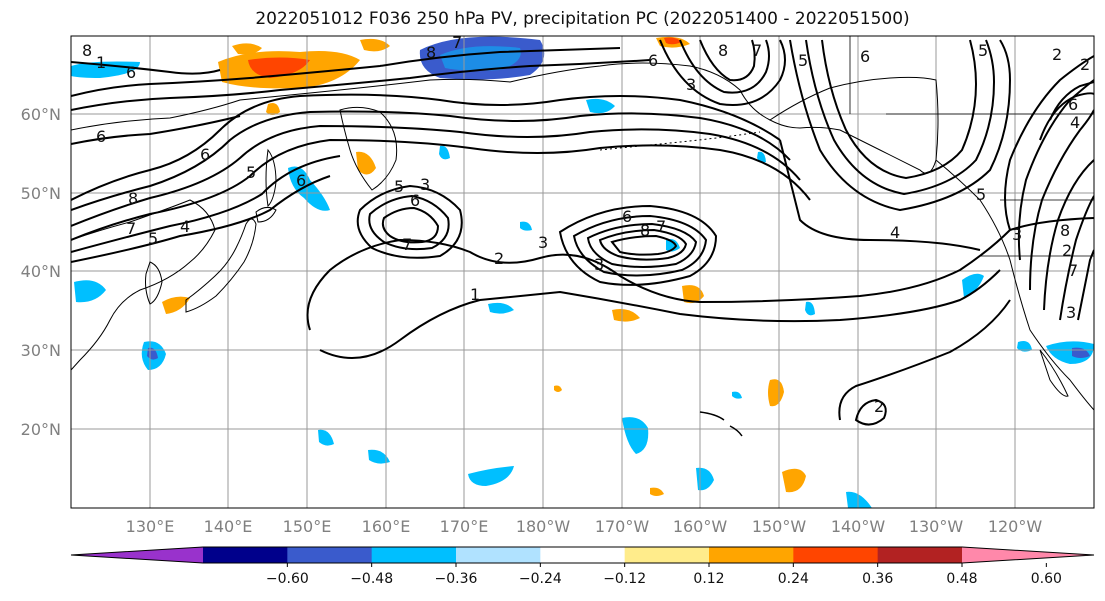 The image size is (1105, 601). I want to click on lon-label: 140°E, so click(228, 526).